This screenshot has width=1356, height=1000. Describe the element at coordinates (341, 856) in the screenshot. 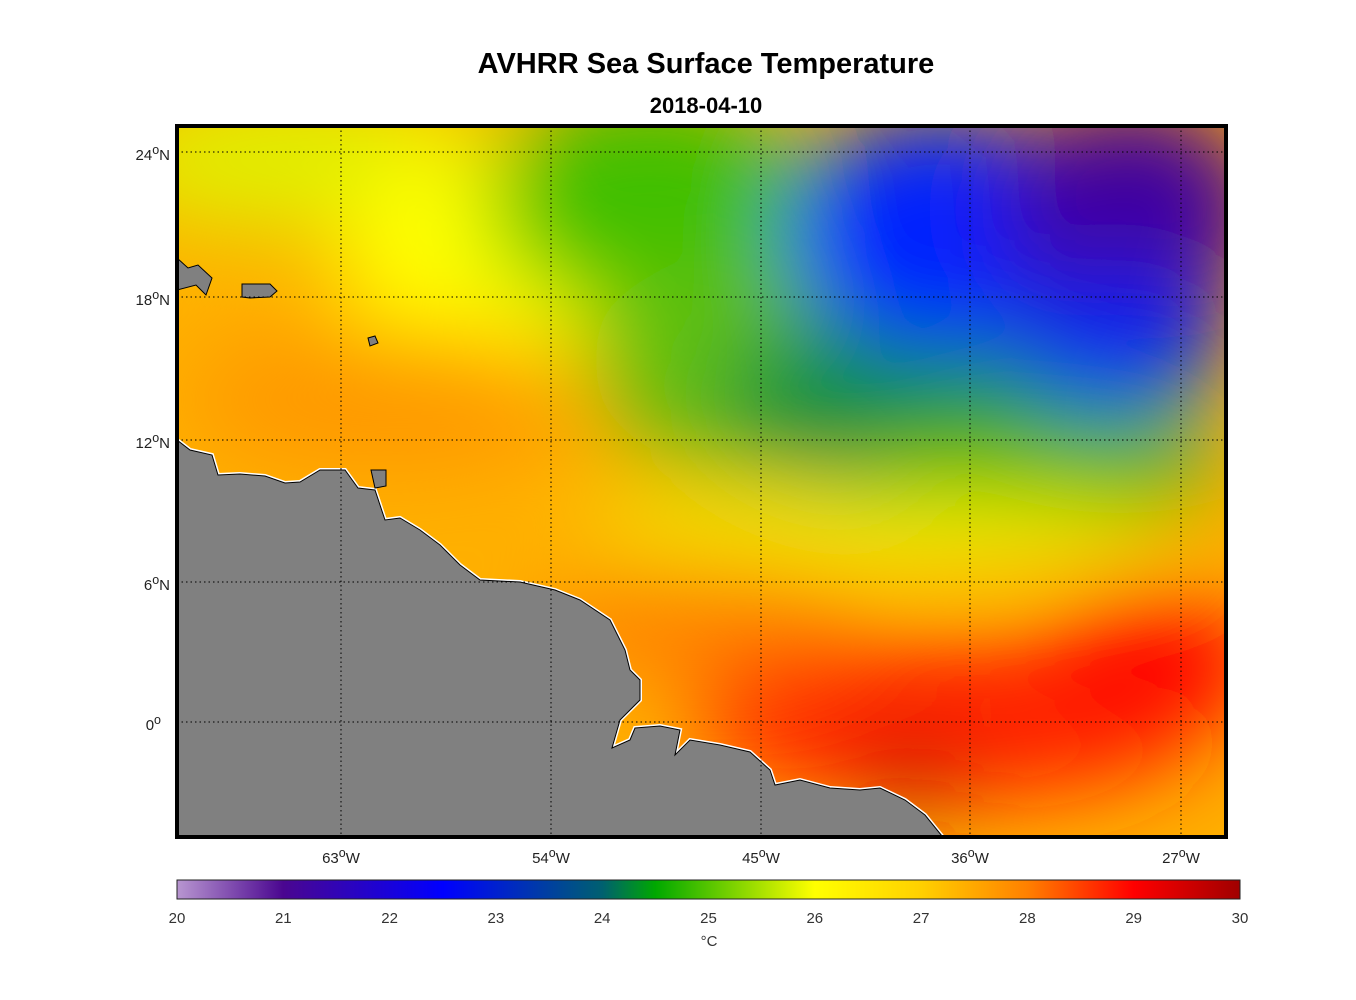

I see `lon-label: 63oW` at that location.